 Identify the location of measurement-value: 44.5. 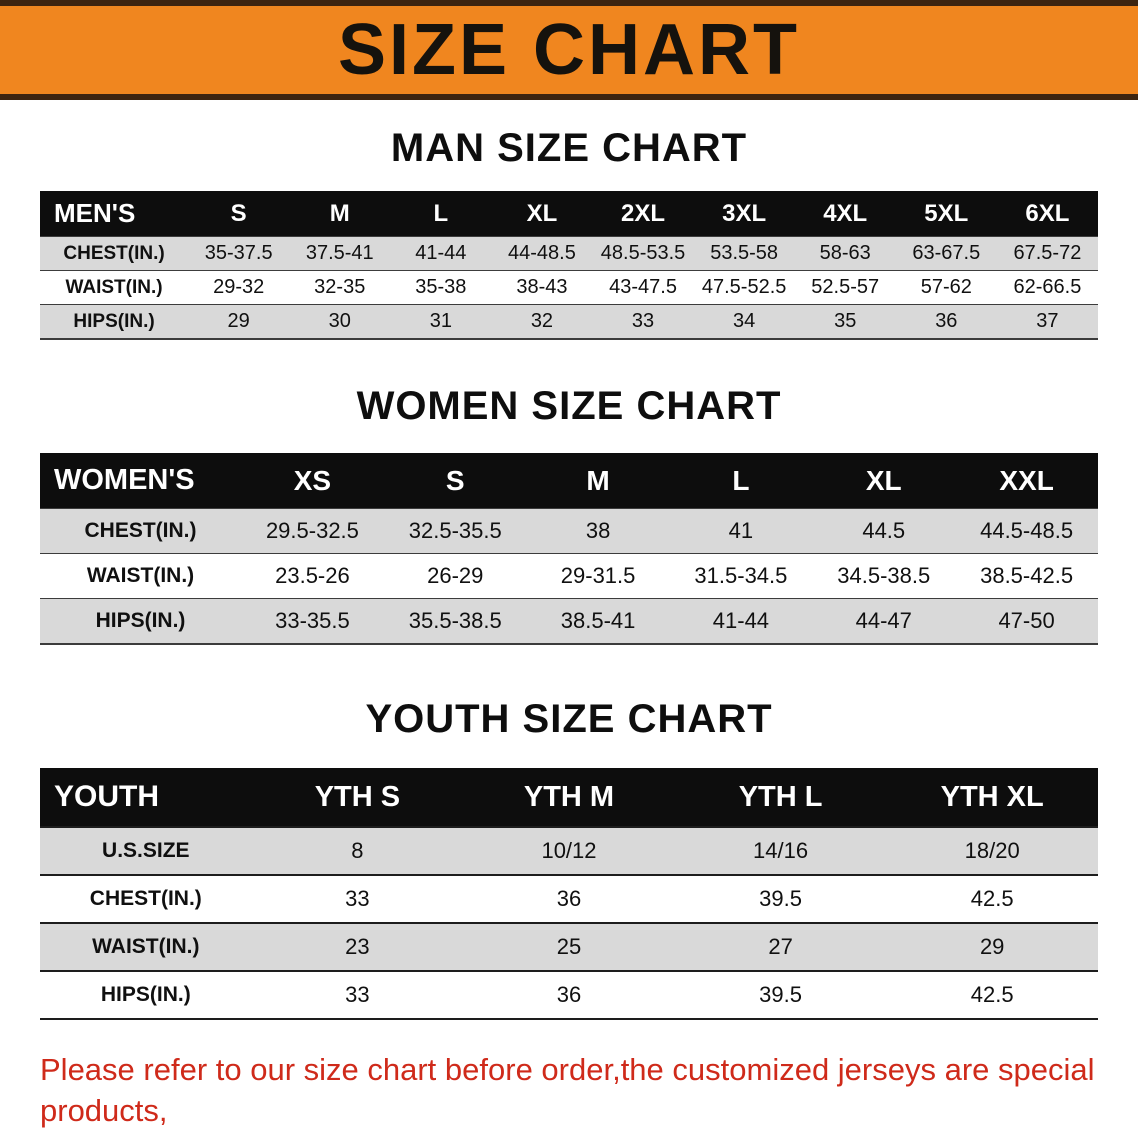
(884, 530).